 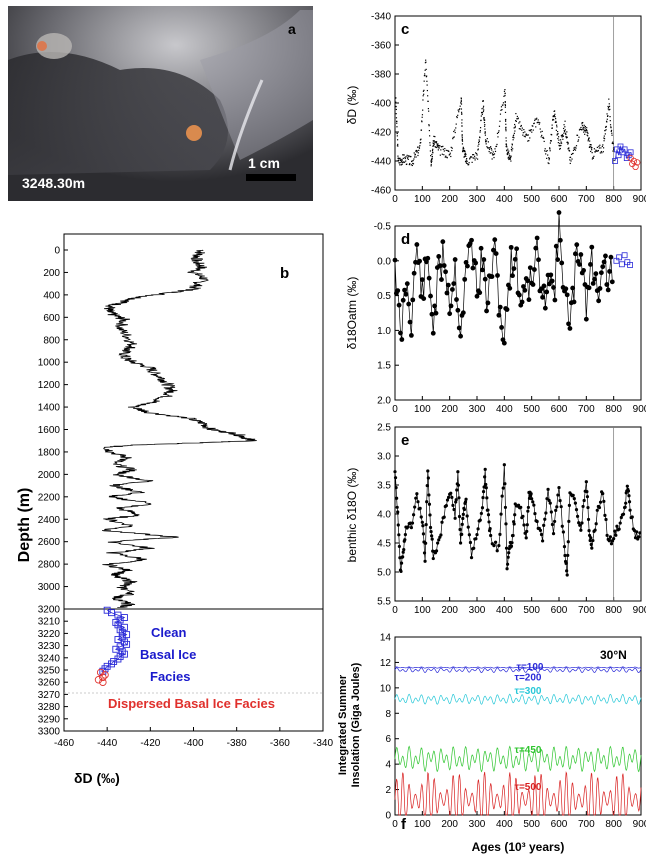 I want to click on panel-b-letter: b, so click(x=284, y=273).